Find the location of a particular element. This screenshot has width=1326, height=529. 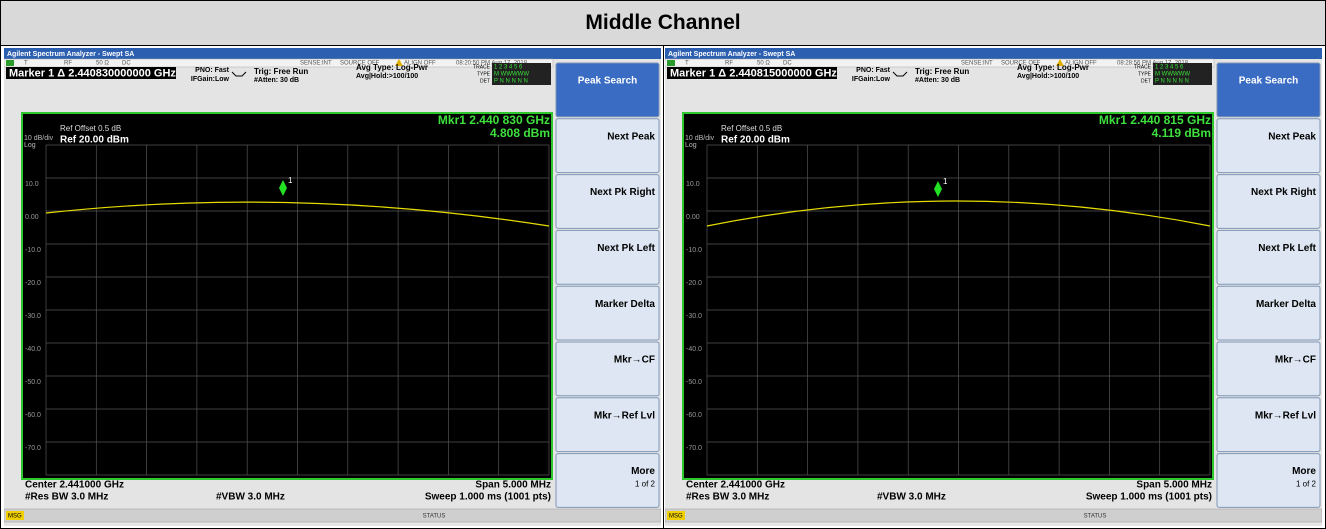

status-item: SENSE:INT is located at coordinates (316, 64).